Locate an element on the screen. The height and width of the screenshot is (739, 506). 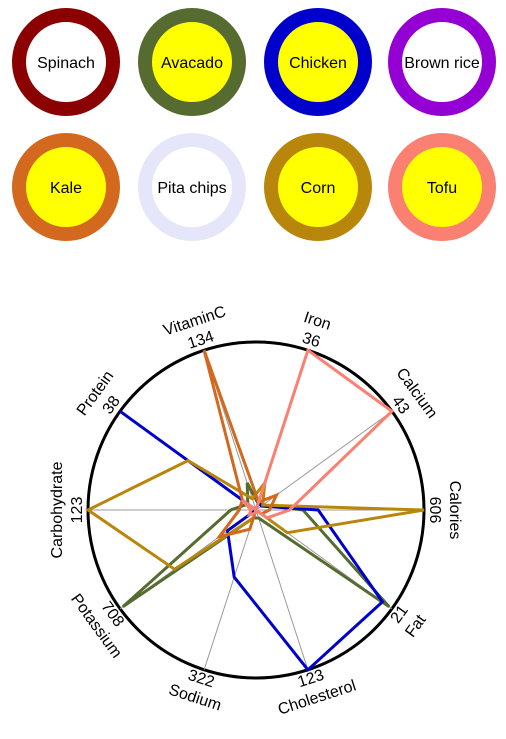
series-kale is located at coordinates (241, 444).